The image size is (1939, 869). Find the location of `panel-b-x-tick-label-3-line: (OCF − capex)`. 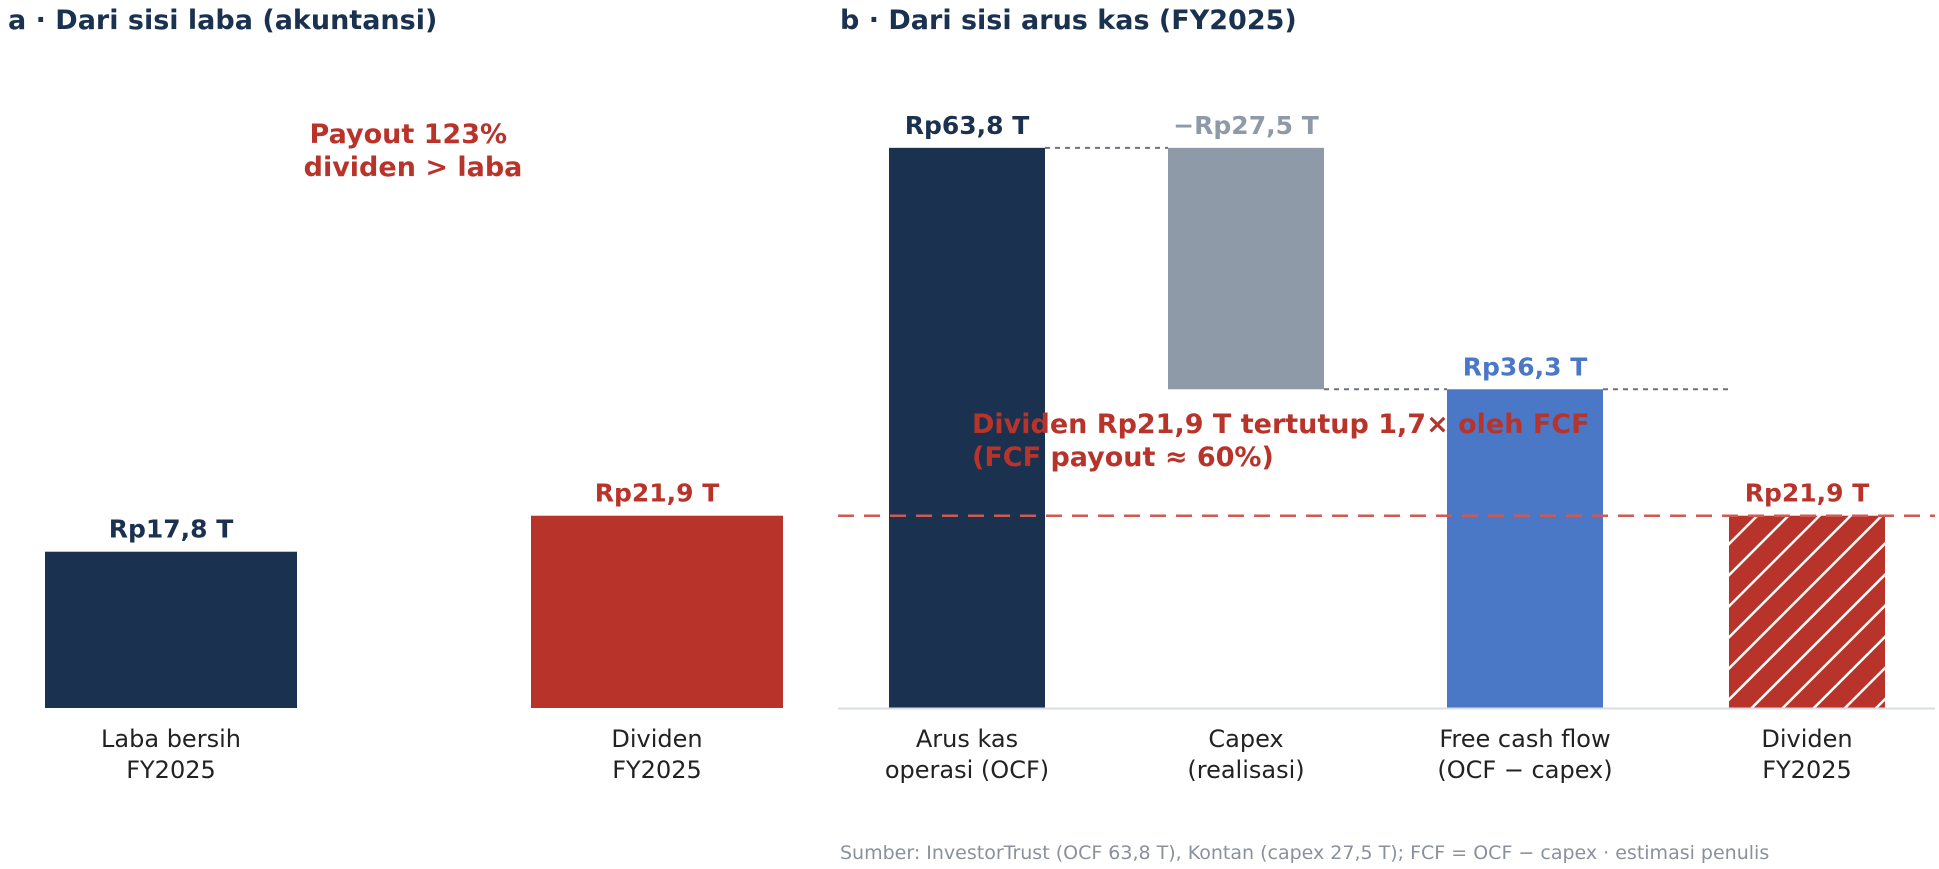

panel-b-x-tick-label-3-line: (OCF − capex) is located at coordinates (1524, 770).